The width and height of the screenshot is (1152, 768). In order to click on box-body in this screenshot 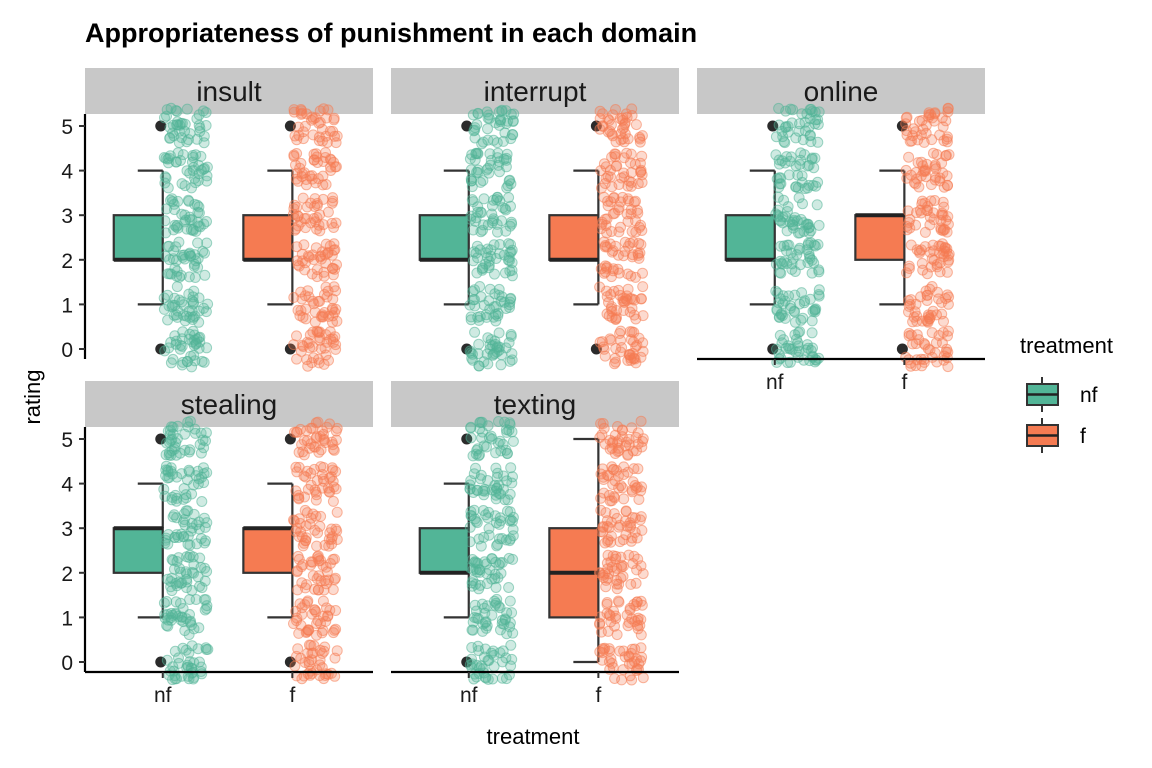, I will do `click(750, 237)`.